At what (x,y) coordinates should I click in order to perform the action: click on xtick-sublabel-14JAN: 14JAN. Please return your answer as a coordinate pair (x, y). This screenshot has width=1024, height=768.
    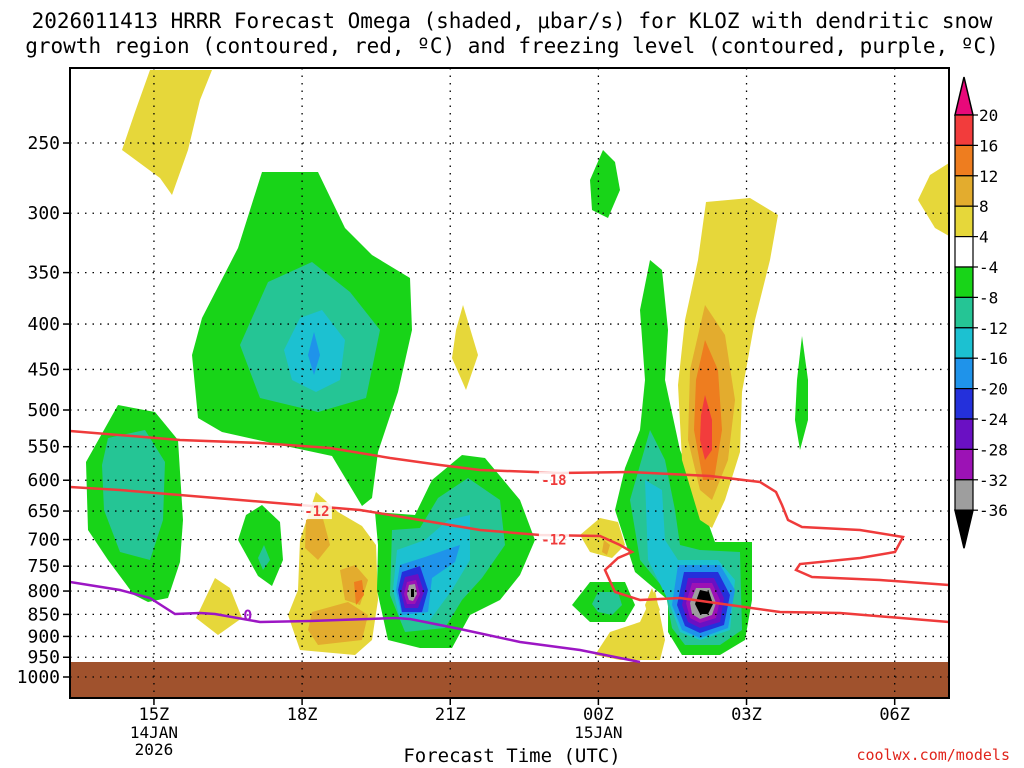
    Looking at the image, I should click on (154, 732).